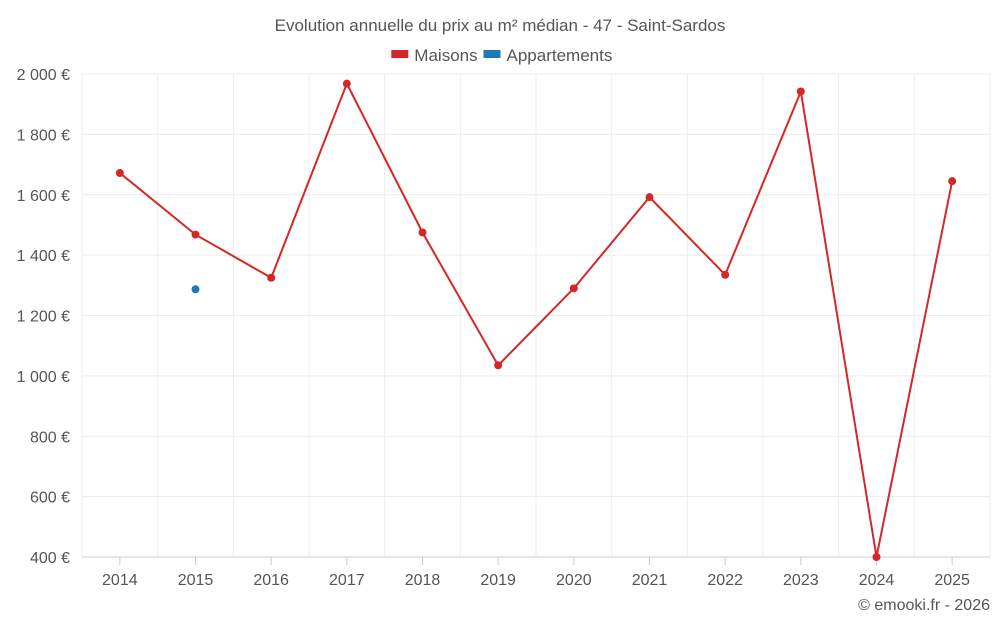 The height and width of the screenshot is (625, 1000). Describe the element at coordinates (492, 54) in the screenshot. I see `legend-swatch-appartements` at that location.